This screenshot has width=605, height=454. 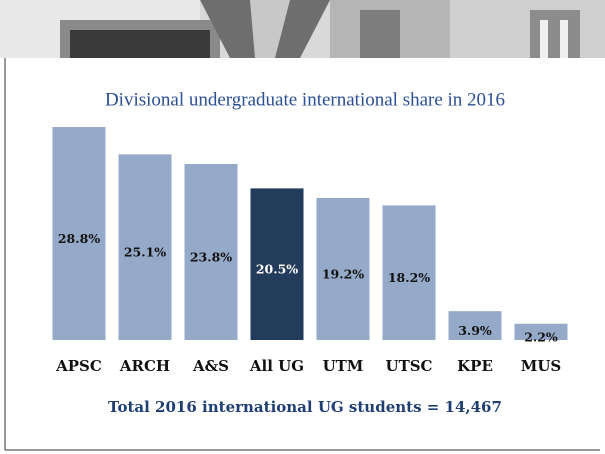 I want to click on x-tick-label: ARCH, so click(x=144, y=366).